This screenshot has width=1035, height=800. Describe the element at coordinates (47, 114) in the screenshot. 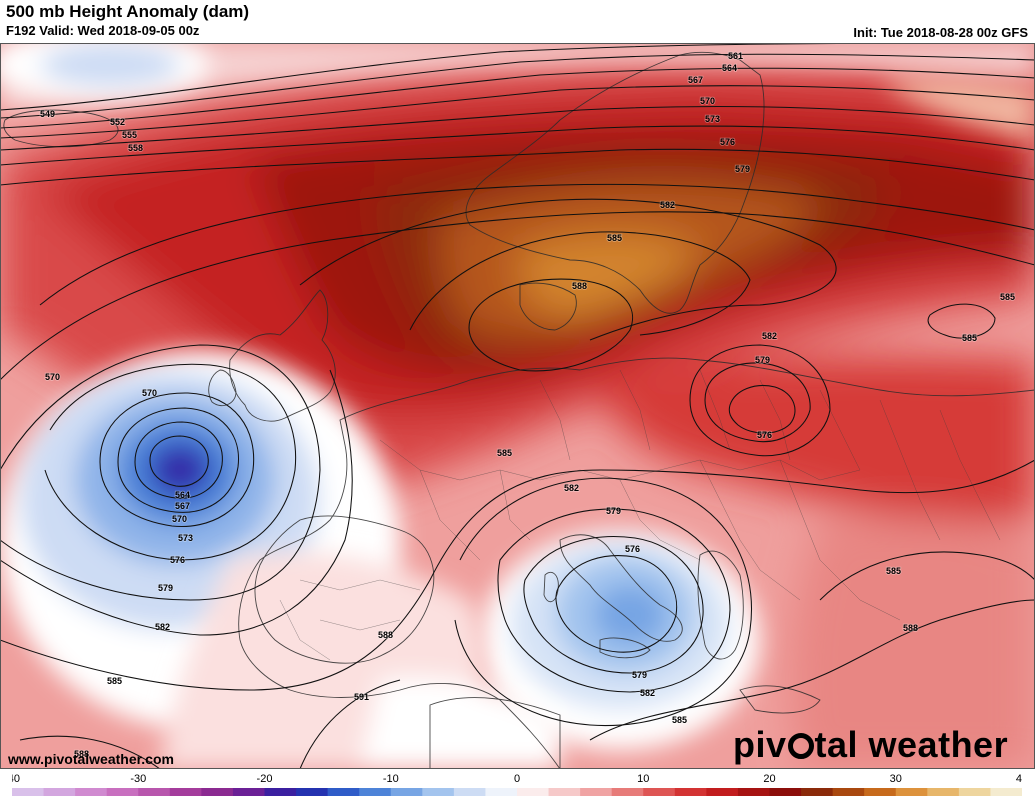

I see `contour-label: 549` at that location.